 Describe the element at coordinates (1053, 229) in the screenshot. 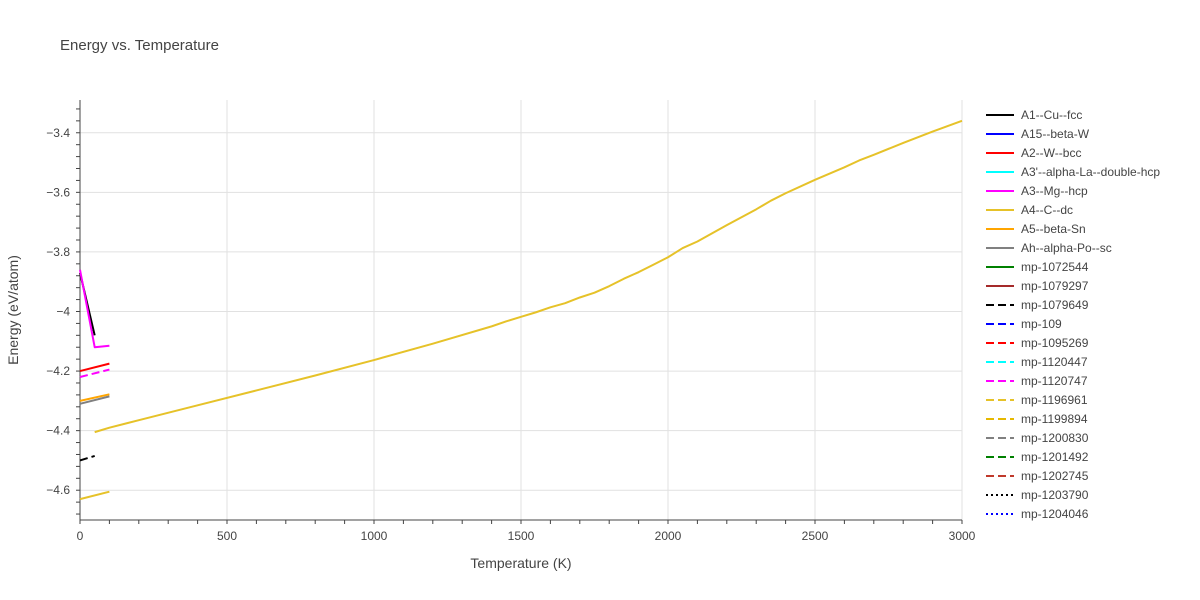

I see `legend-label: A5--beta-Sn` at that location.